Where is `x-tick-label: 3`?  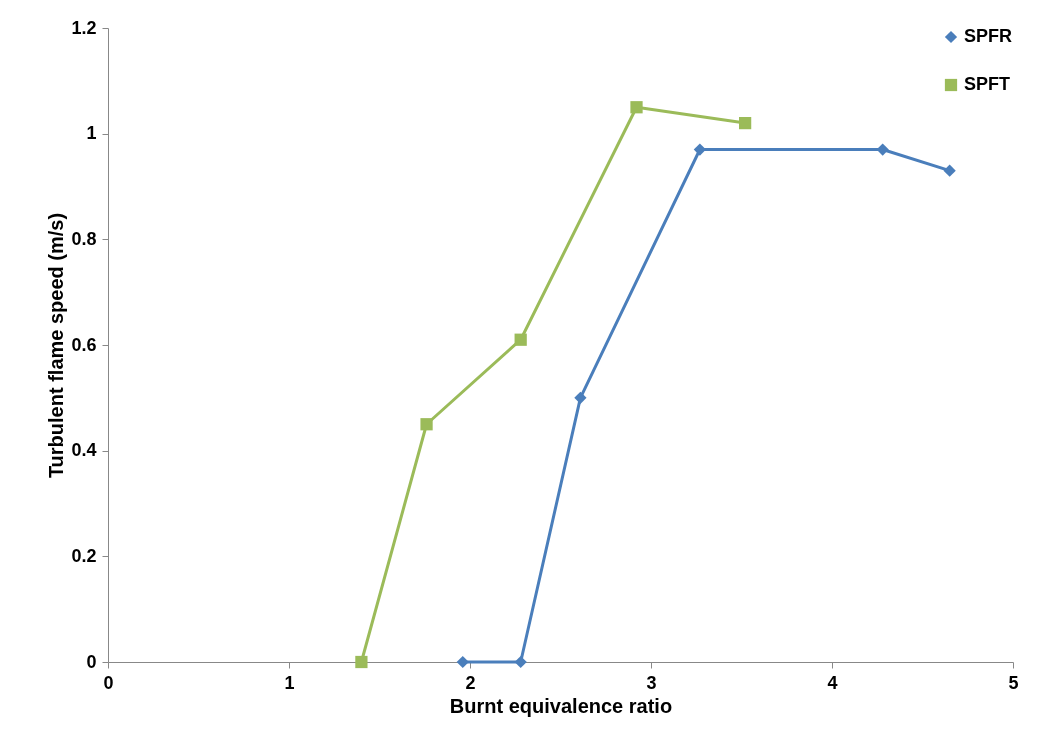
x-tick-label: 3 is located at coordinates (651, 682).